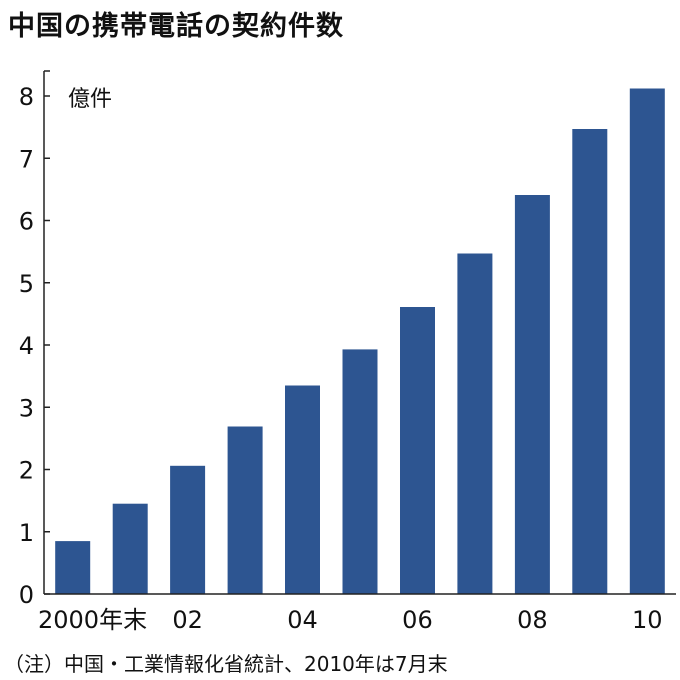  I want to click on y-tick-label: 2, so click(26, 471).